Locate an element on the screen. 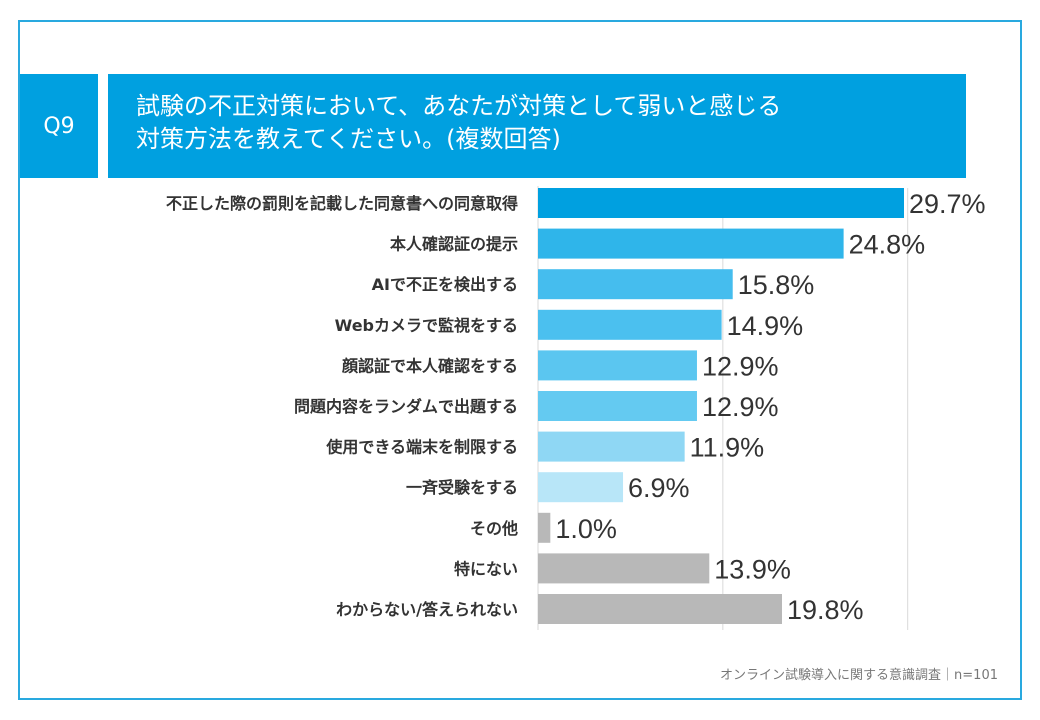 The height and width of the screenshot is (720, 1040). category-label: 特にない is located at coordinates (486, 568).